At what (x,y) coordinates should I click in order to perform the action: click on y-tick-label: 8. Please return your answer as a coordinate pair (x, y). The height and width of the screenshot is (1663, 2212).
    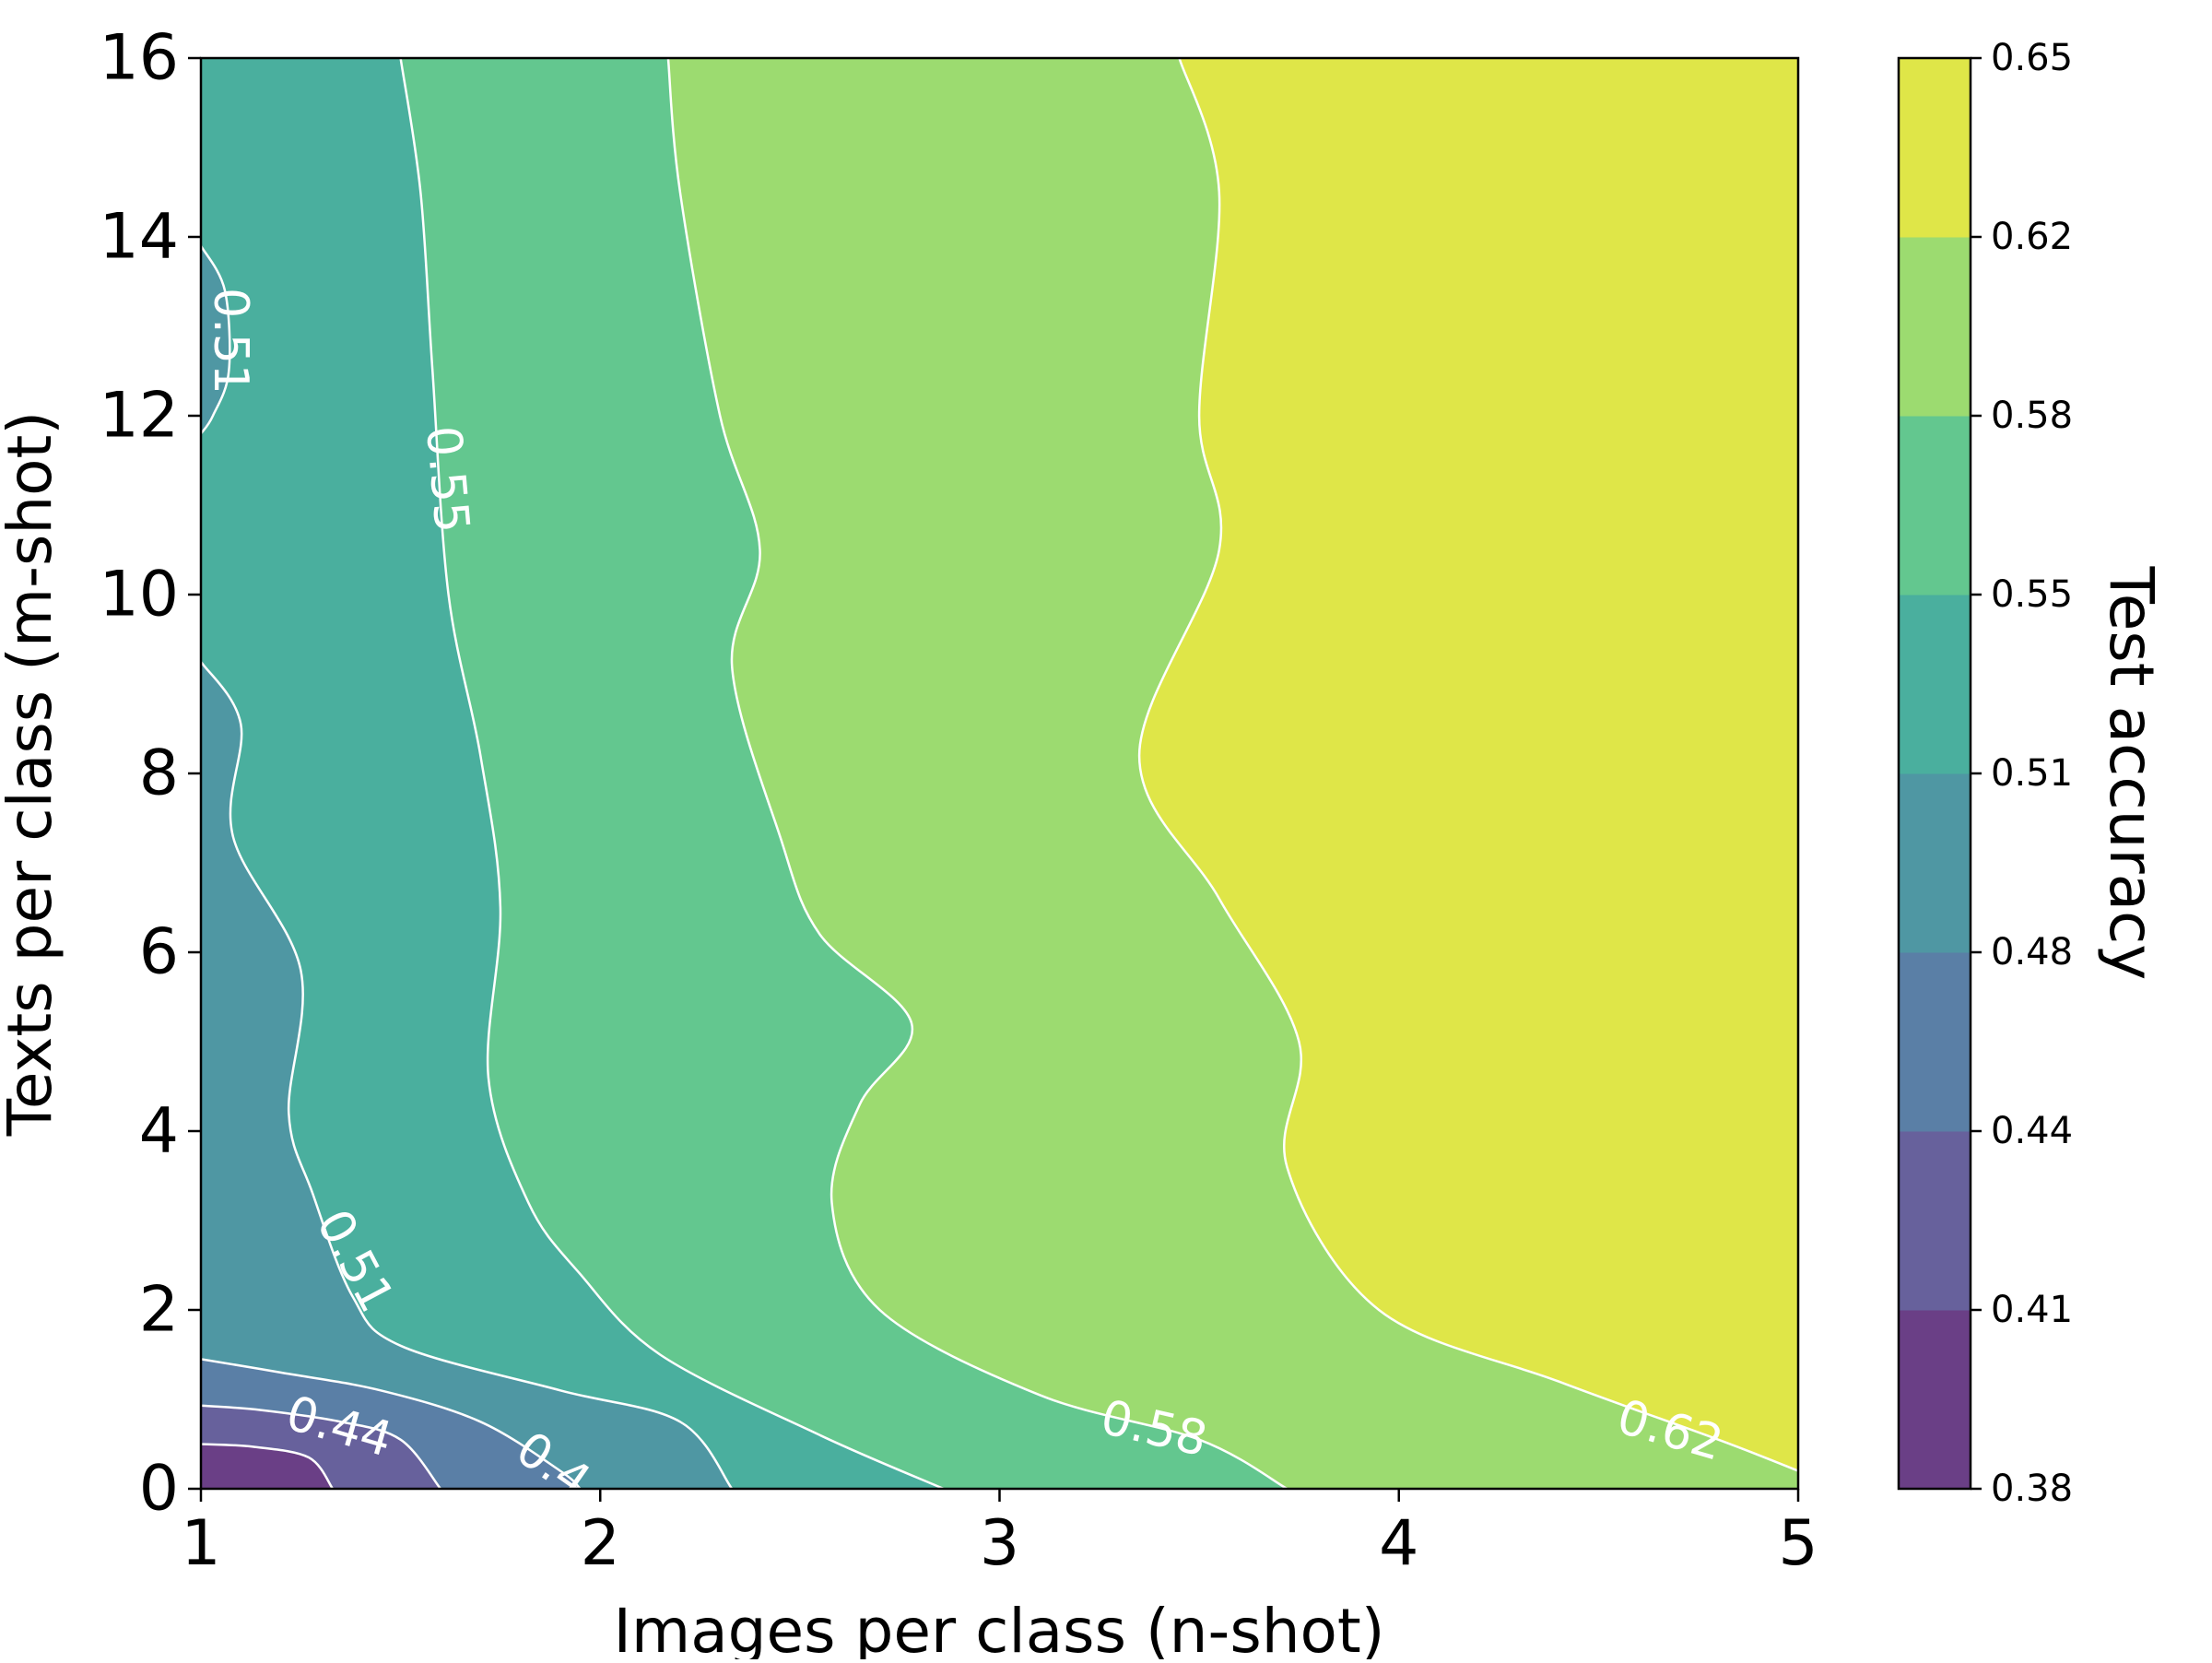
    Looking at the image, I should click on (159, 773).